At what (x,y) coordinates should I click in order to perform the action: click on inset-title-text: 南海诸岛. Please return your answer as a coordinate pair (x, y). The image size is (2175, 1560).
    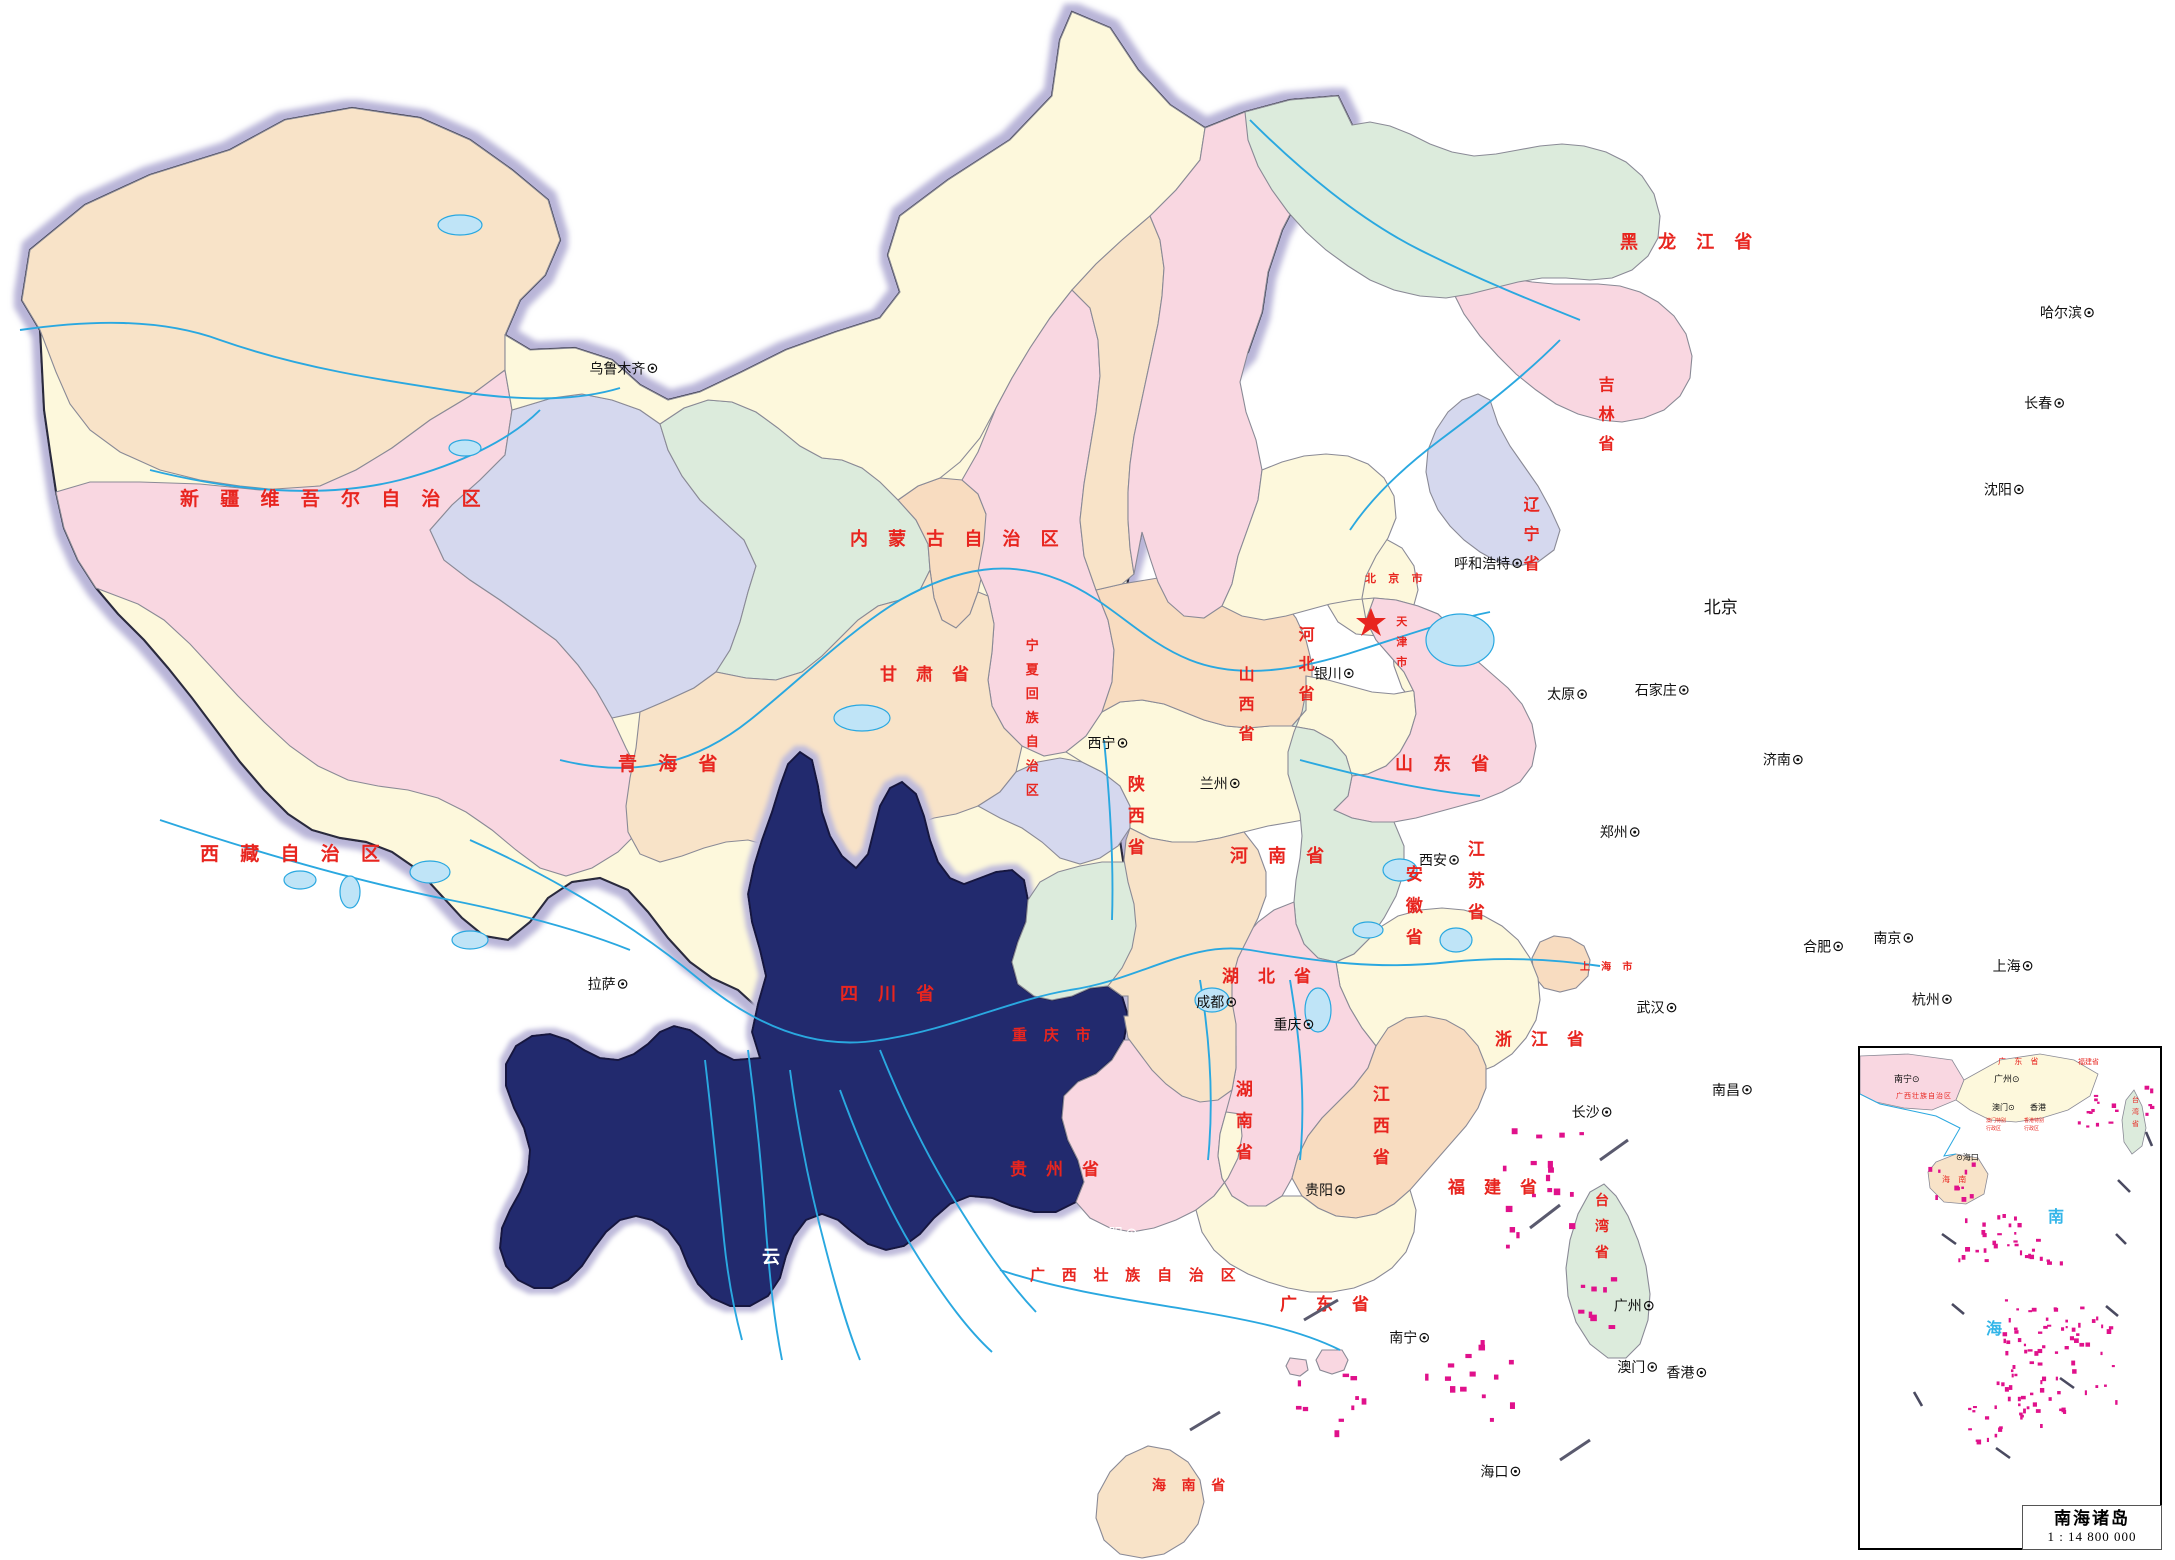
    Looking at the image, I should click on (2092, 1518).